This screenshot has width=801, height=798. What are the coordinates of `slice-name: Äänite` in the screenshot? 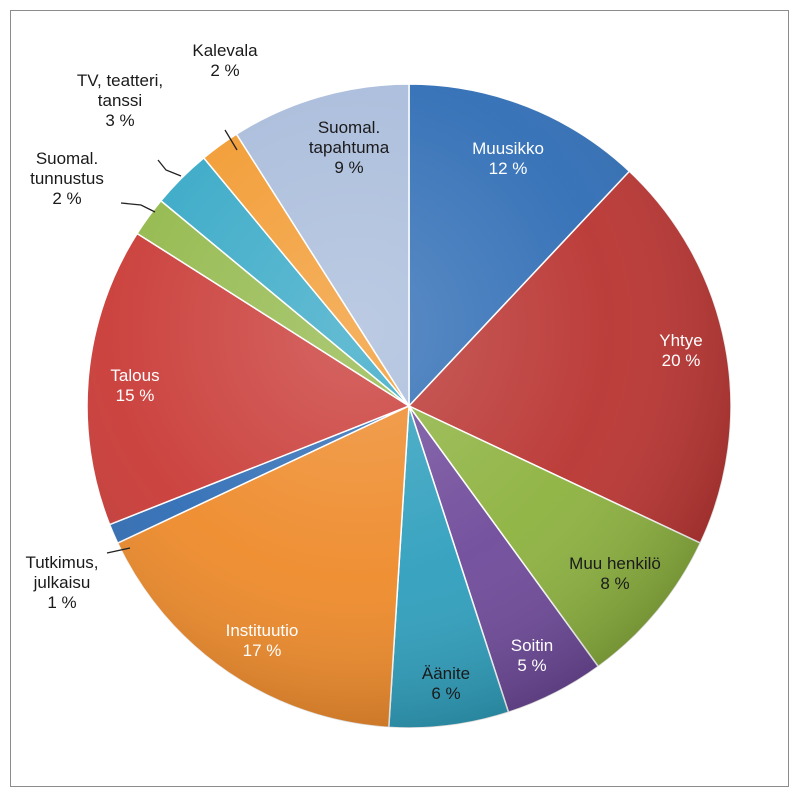 It's located at (446, 673).